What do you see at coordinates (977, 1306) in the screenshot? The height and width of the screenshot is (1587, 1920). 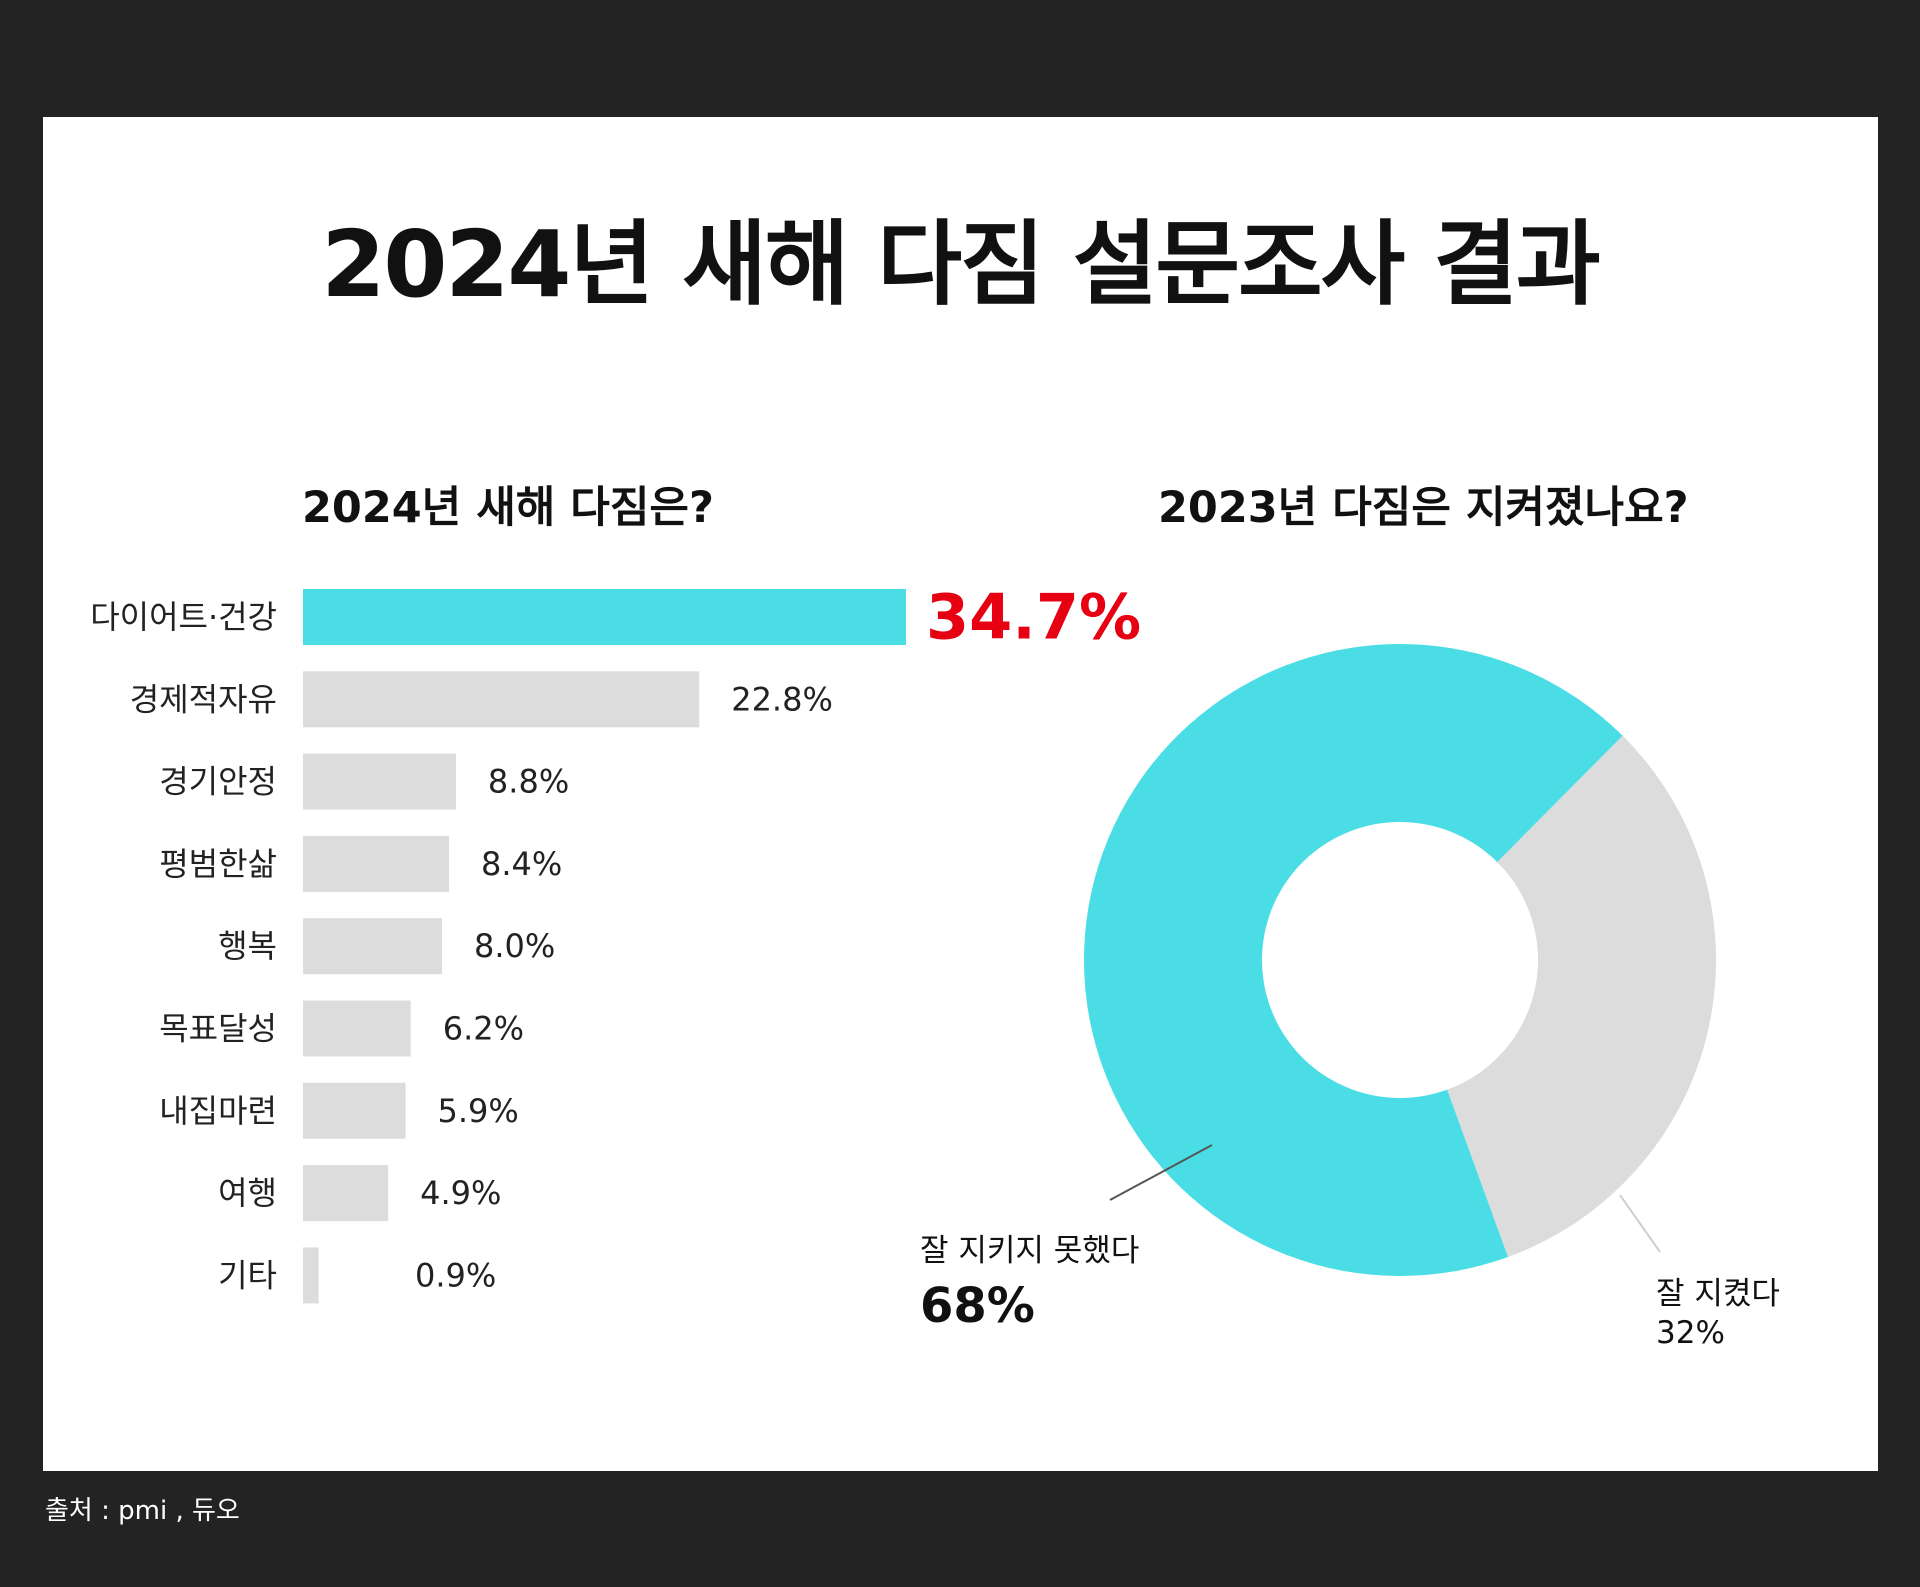 I see `slice-value: 68%` at bounding box center [977, 1306].